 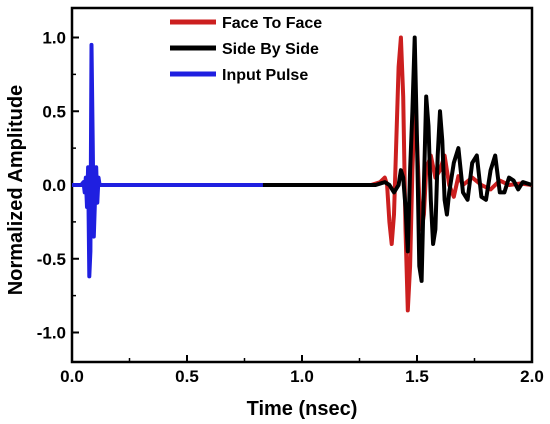 What do you see at coordinates (417, 376) in the screenshot?
I see `x-tick-label: 1.5` at bounding box center [417, 376].